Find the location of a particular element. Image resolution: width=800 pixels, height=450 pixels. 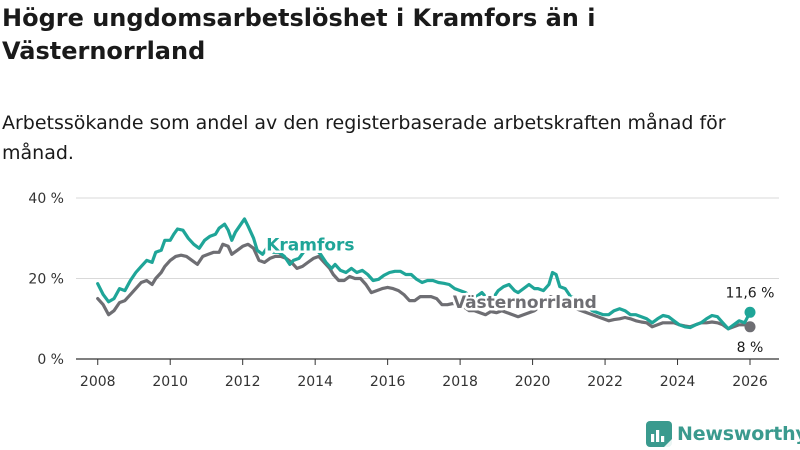

end-value-label-vasternorrland: 8 % is located at coordinates (750, 348).